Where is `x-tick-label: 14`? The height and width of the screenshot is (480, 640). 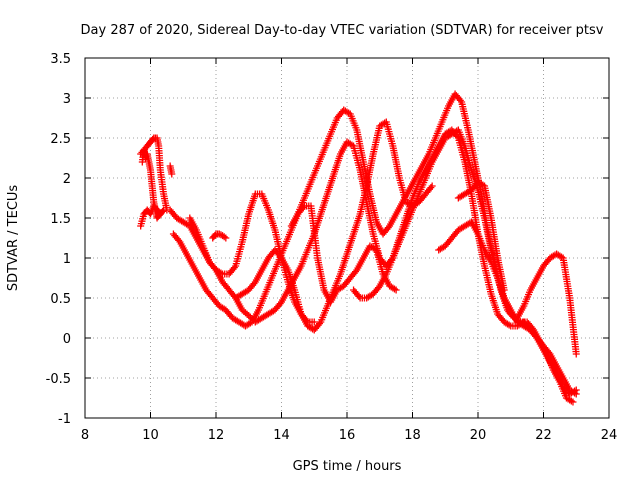 x-tick-label: 14 is located at coordinates (281, 435).